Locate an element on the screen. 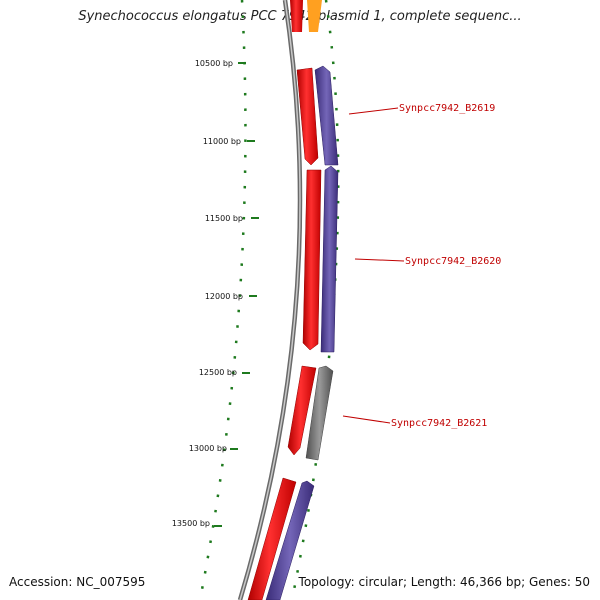 The height and width of the screenshot is (600, 600). backbone-highlight is located at coordinates (270, 300).